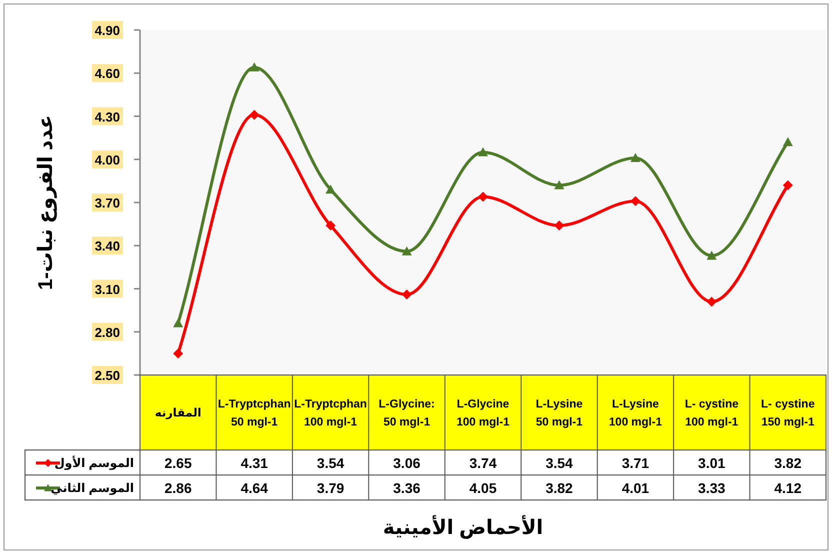 The height and width of the screenshot is (554, 832). Describe the element at coordinates (178, 488) in the screenshot. I see `data-label: 2.86` at that location.